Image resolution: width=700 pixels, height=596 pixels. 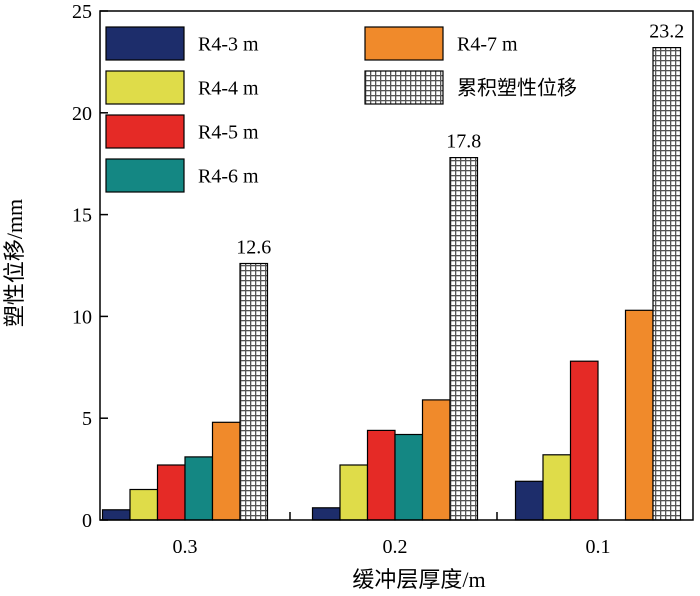 What do you see at coordinates (598, 547) in the screenshot?
I see `x-tick-label: 0.1` at bounding box center [598, 547].